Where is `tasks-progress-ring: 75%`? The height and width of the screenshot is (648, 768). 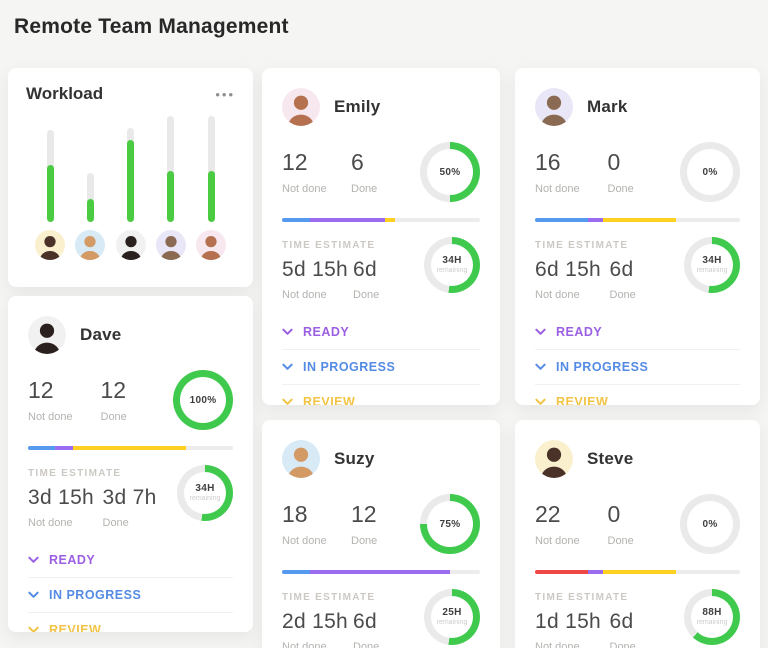
tasks-progress-ring: 75% is located at coordinates (450, 524).